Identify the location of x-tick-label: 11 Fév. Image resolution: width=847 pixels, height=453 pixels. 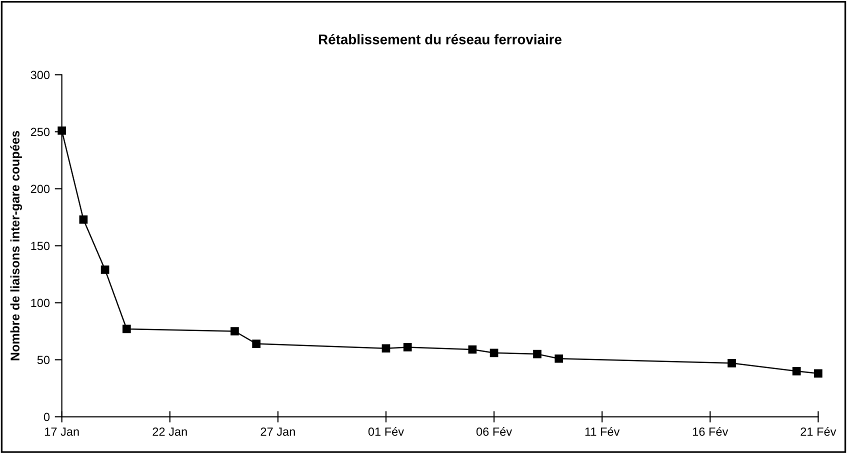
(602, 431).